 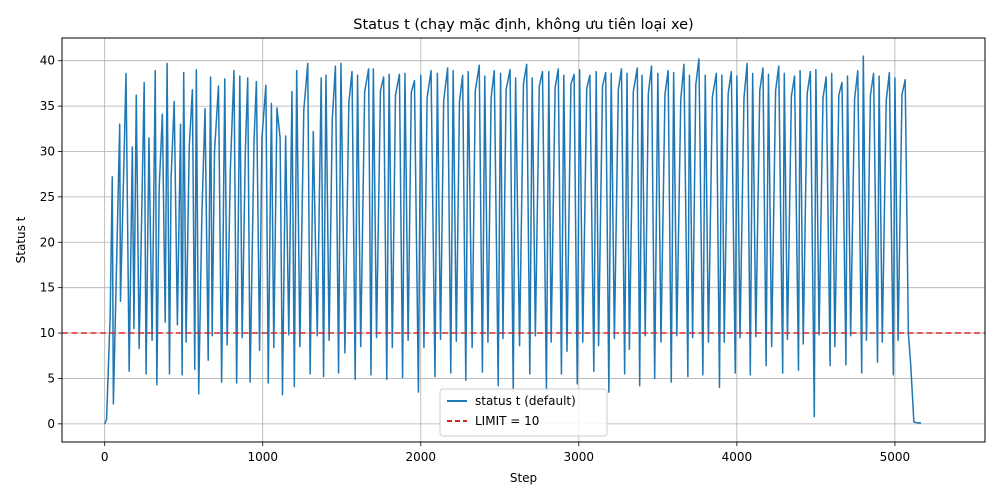 I want to click on x-tick-label: 2000, so click(x=420, y=457).